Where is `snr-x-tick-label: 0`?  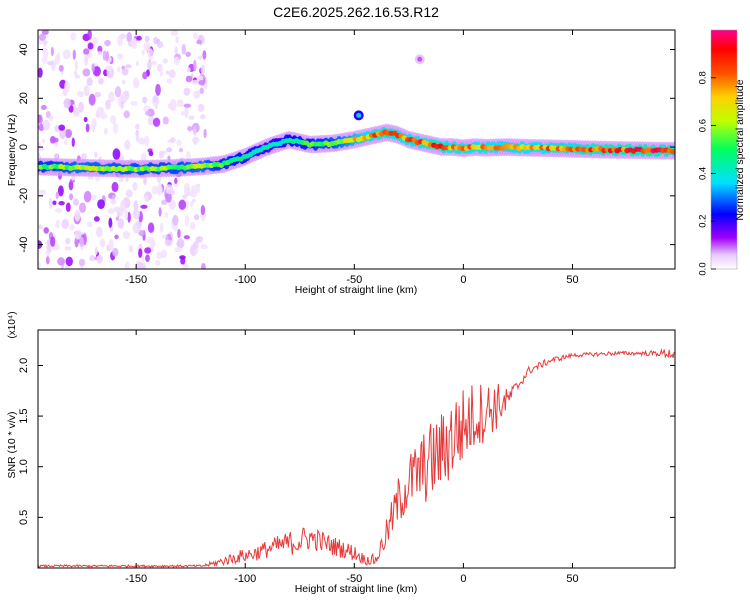 snr-x-tick-label: 0 is located at coordinates (463, 579).